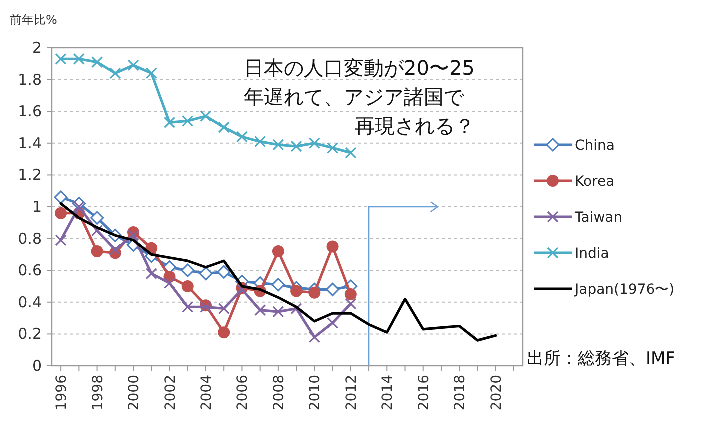 This screenshot has height=421, width=715. What do you see at coordinates (37, 366) in the screenshot?
I see `y-tick-label: 0` at bounding box center [37, 366].